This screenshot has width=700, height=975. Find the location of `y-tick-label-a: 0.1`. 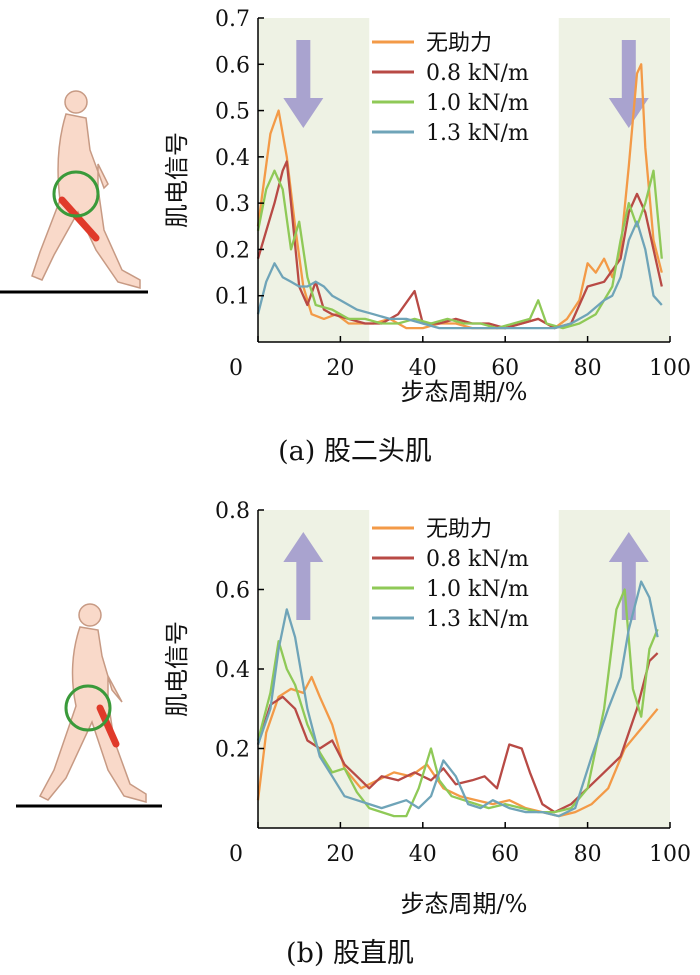

y-tick-label-a: 0.1 is located at coordinates (232, 297).